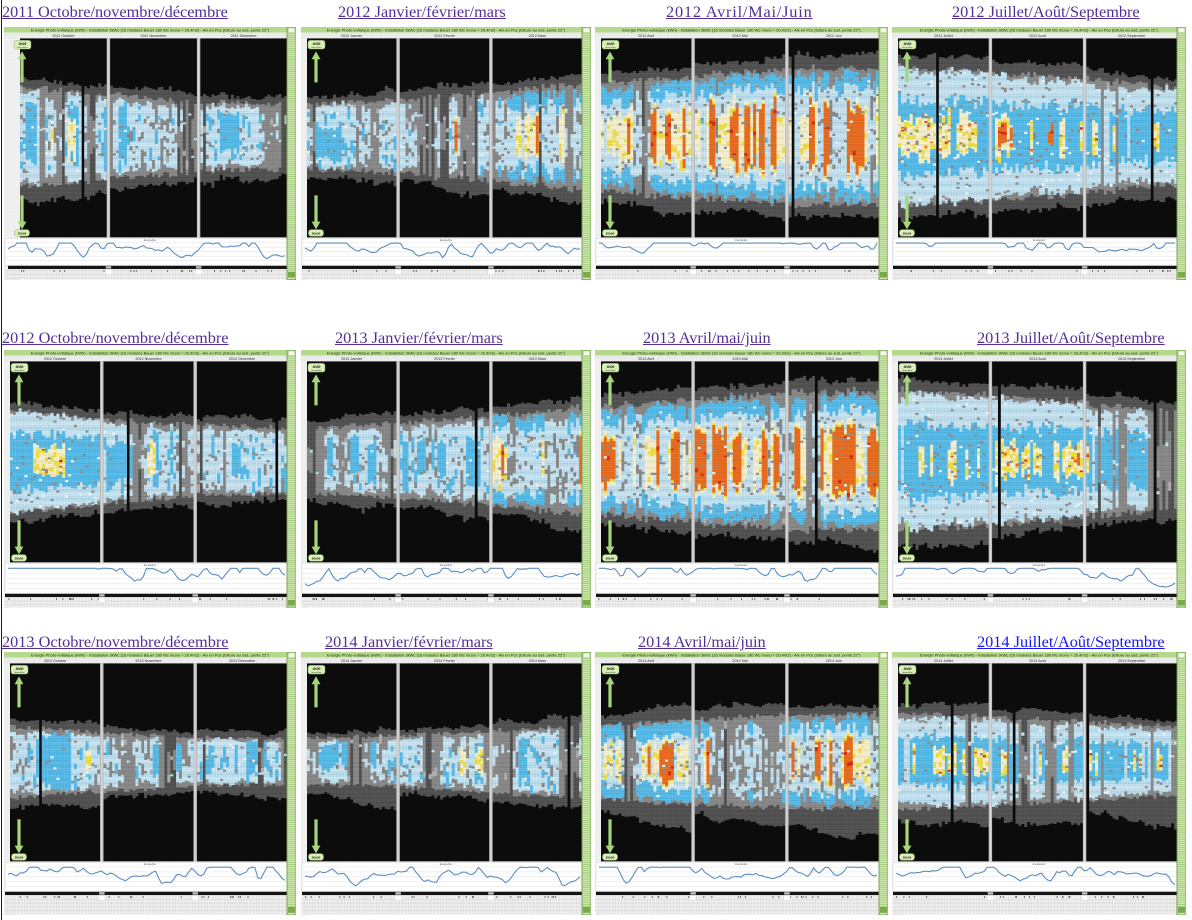 The image size is (1192, 920). Describe the element at coordinates (538, 661) in the screenshot. I see `svg-text: 2014 Mars` at that location.